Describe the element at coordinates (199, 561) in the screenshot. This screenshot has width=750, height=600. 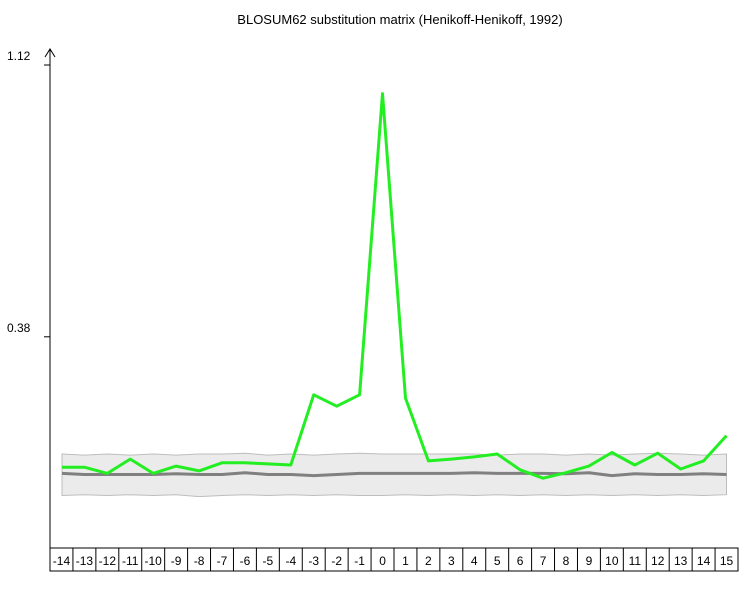
I see `x-tick-label: -8` at that location.